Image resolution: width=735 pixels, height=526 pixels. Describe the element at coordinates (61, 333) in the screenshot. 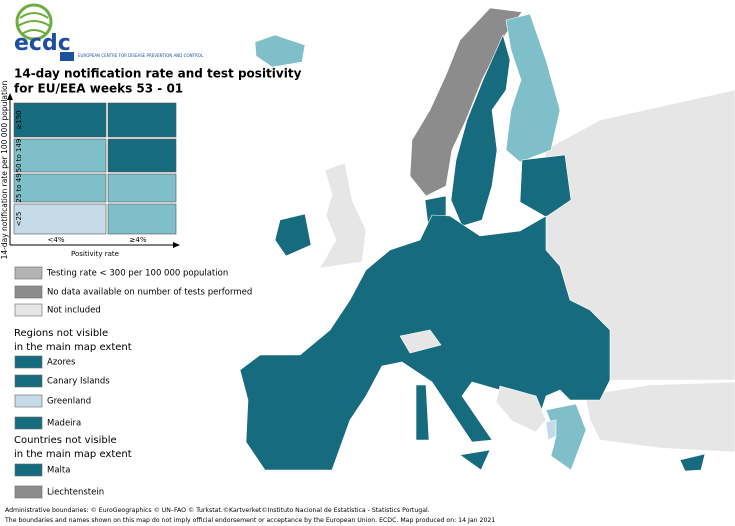

I see `legend-heading: Regions not visible` at that location.